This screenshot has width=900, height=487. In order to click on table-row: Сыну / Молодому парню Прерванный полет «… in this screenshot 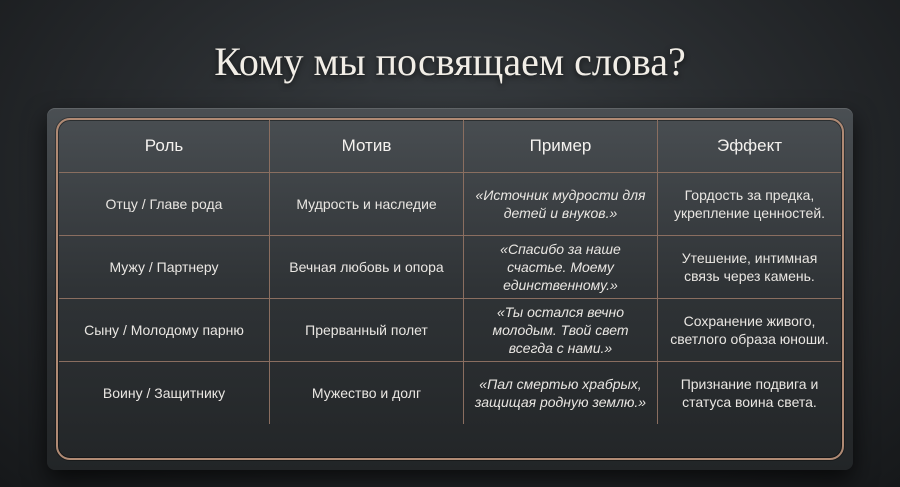, I will do `click(450, 330)`.